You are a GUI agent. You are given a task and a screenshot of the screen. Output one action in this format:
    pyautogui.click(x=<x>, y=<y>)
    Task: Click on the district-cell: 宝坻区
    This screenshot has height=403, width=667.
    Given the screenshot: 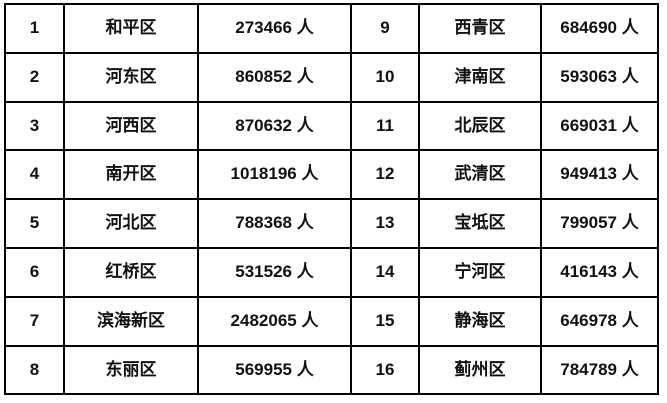 What is the action you would take?
    pyautogui.click(x=480, y=223)
    